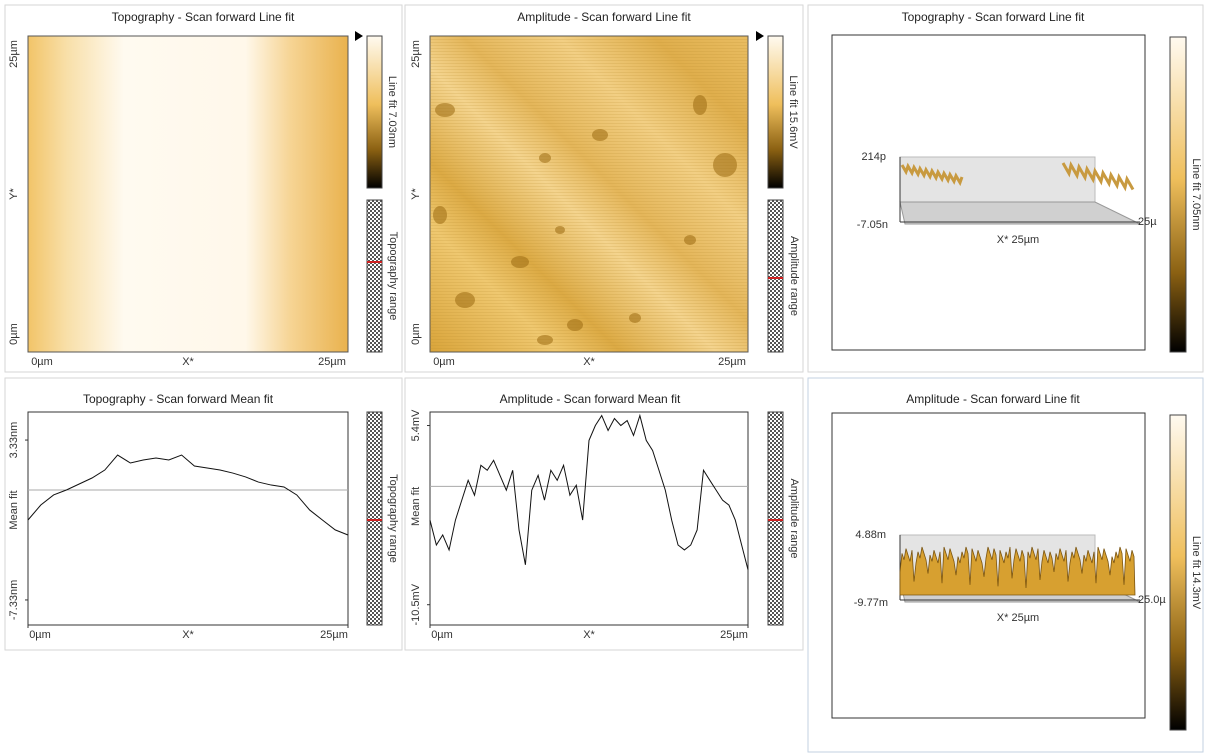 This screenshot has height=756, width=1207. I want to click on y-tick-label: 5.4mV, so click(416, 425).